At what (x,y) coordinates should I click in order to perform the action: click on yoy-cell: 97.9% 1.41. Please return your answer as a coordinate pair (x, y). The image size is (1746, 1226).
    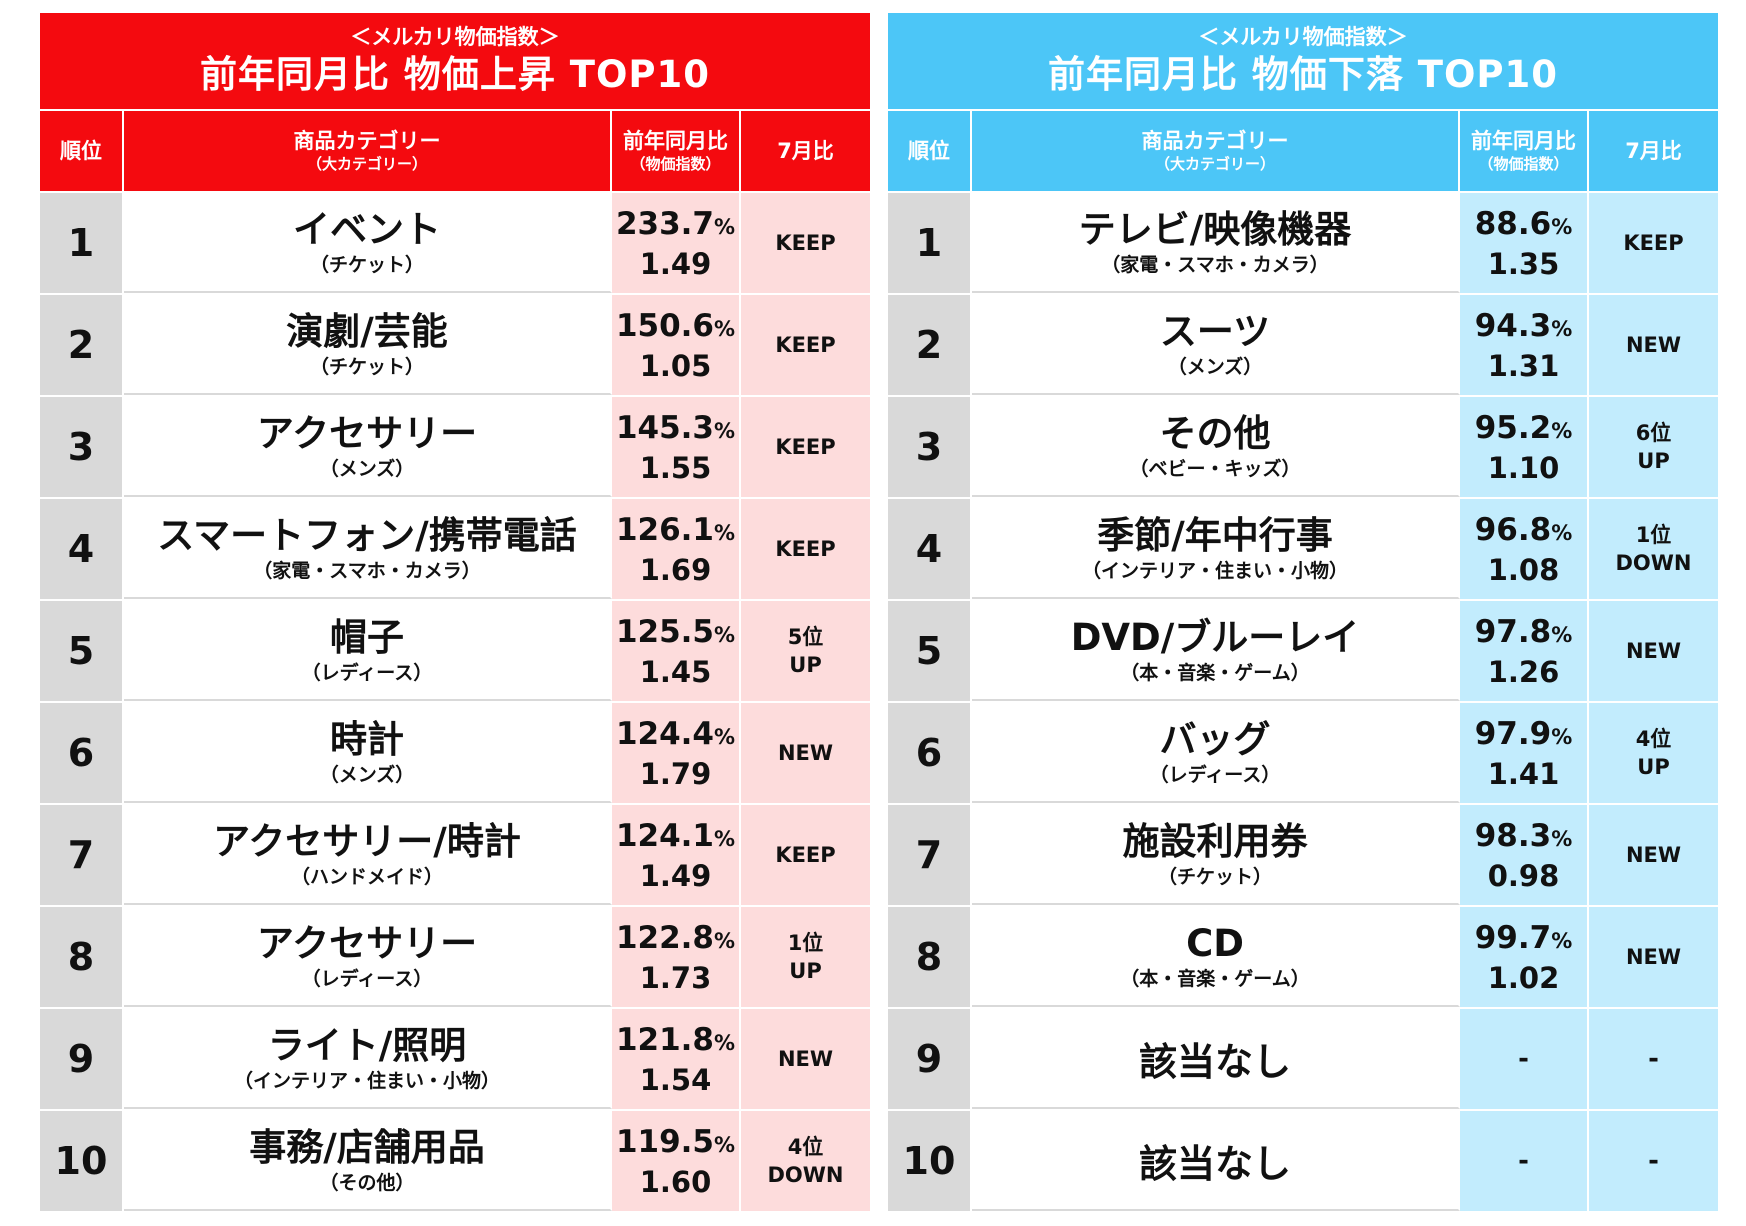
    Looking at the image, I should click on (1524, 753).